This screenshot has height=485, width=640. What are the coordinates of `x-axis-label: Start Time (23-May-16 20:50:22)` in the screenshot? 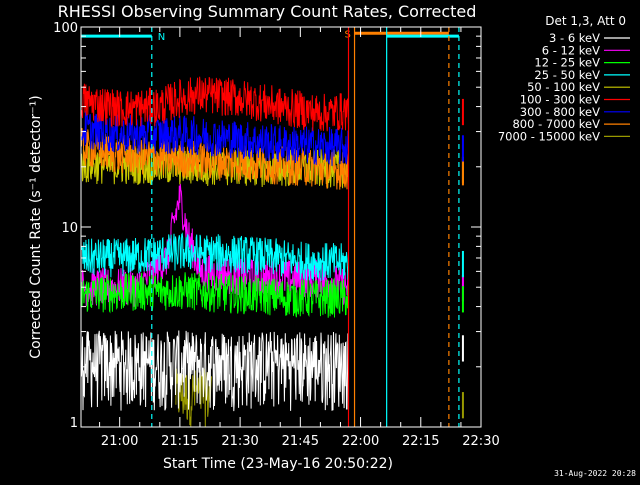 It's located at (278, 464).